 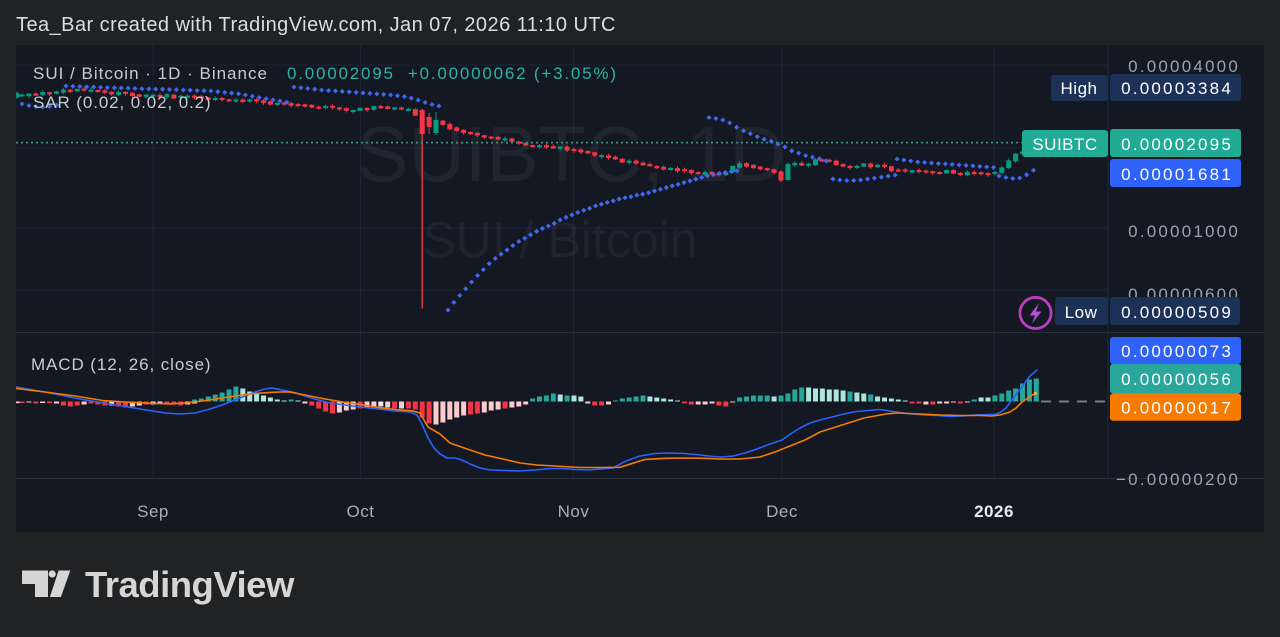 What do you see at coordinates (150, 73) in the screenshot?
I see `svg-text: SUI / Bitcoin · 1D · Binance` at bounding box center [150, 73].